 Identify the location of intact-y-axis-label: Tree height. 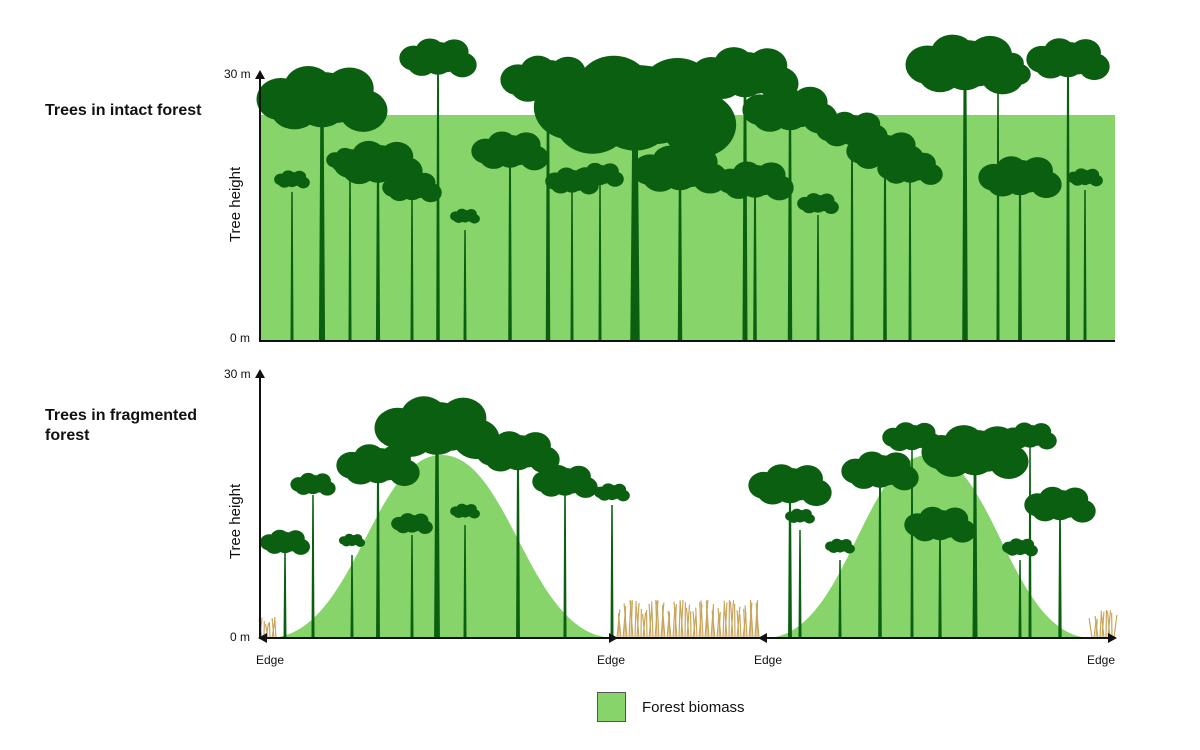
(236, 204).